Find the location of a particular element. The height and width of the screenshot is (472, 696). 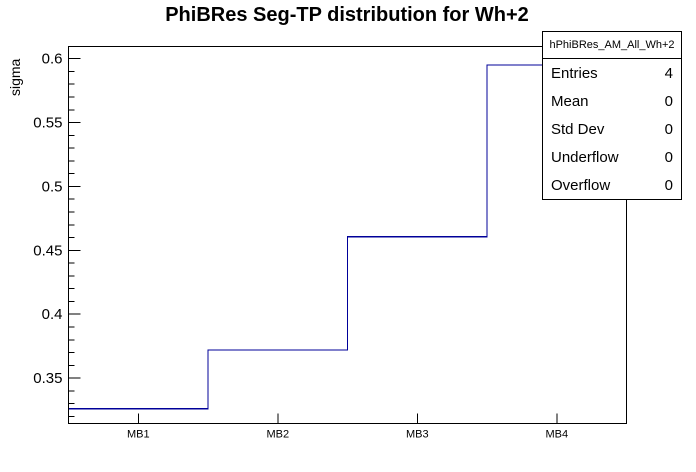

stats-row: Underflow 0 is located at coordinates (612, 157).